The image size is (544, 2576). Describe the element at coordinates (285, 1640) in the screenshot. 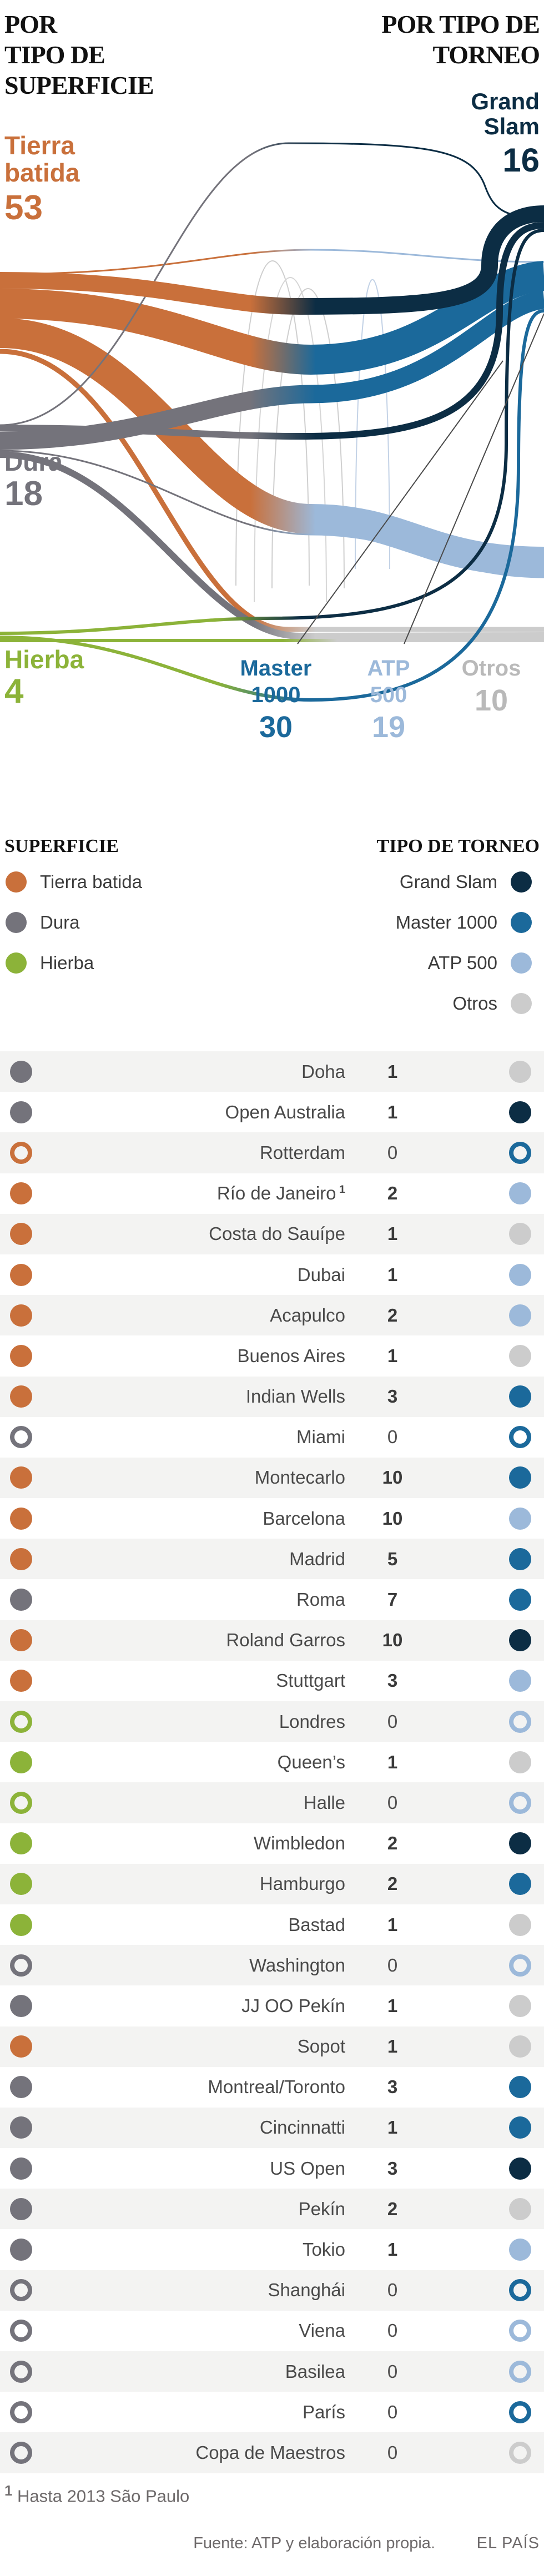

I see `tournament-name: Roland Garros` at that location.